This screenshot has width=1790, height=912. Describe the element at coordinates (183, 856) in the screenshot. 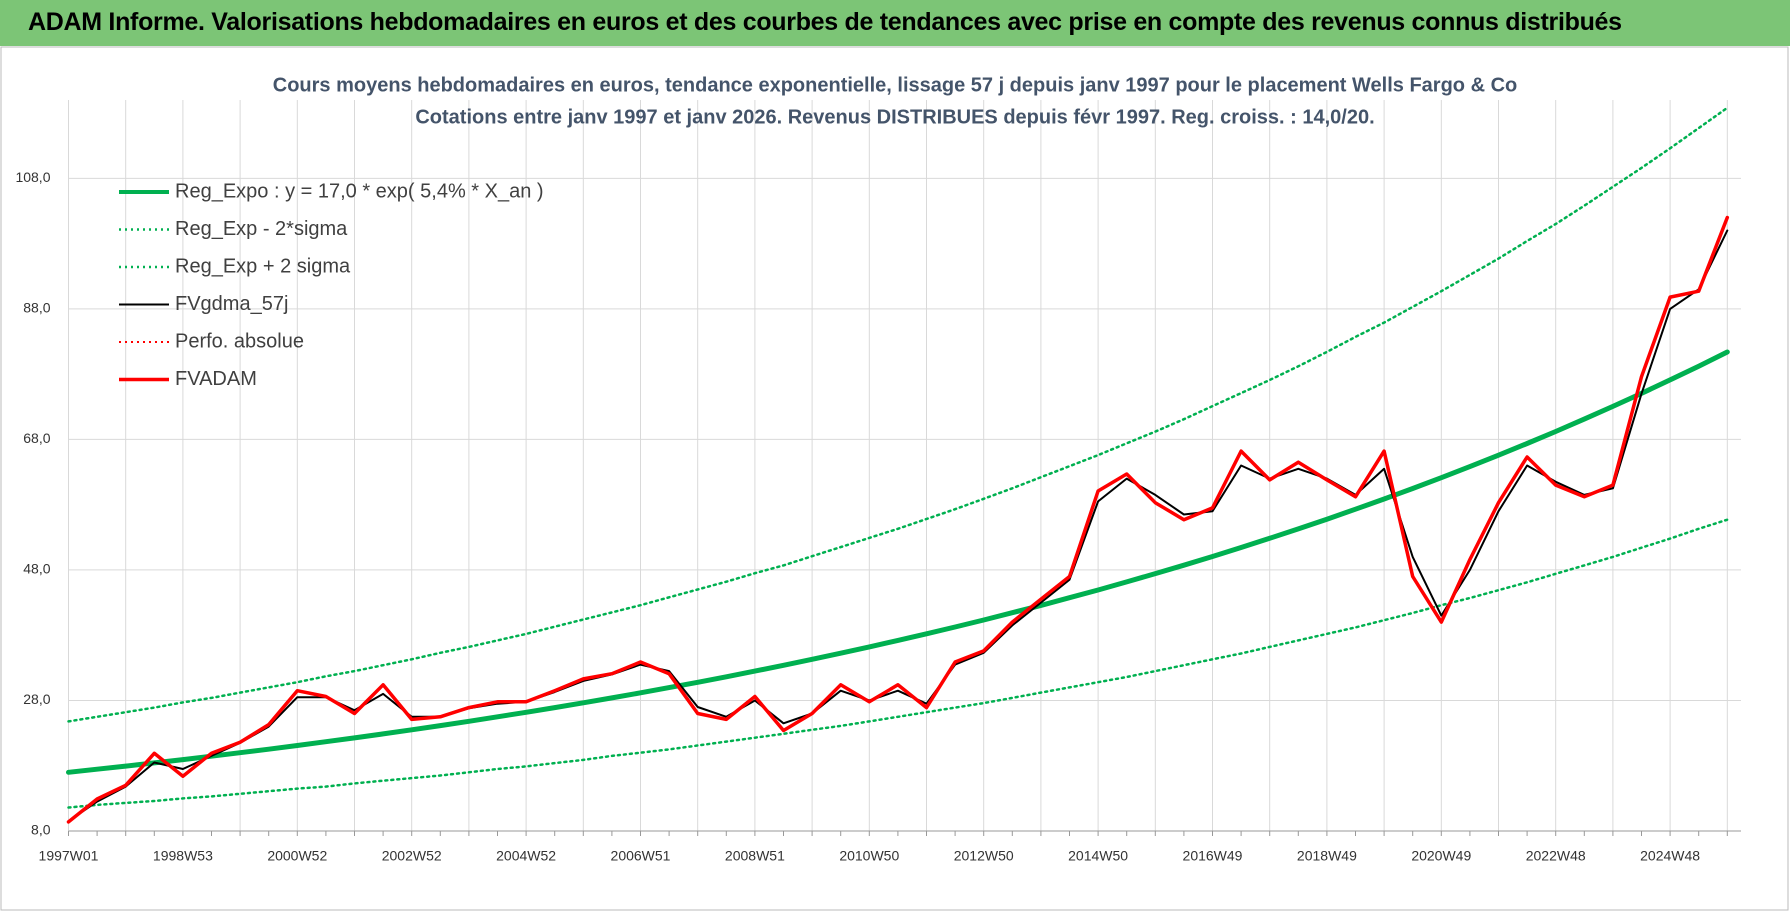

I see `x-tick-label: 1998W53` at that location.